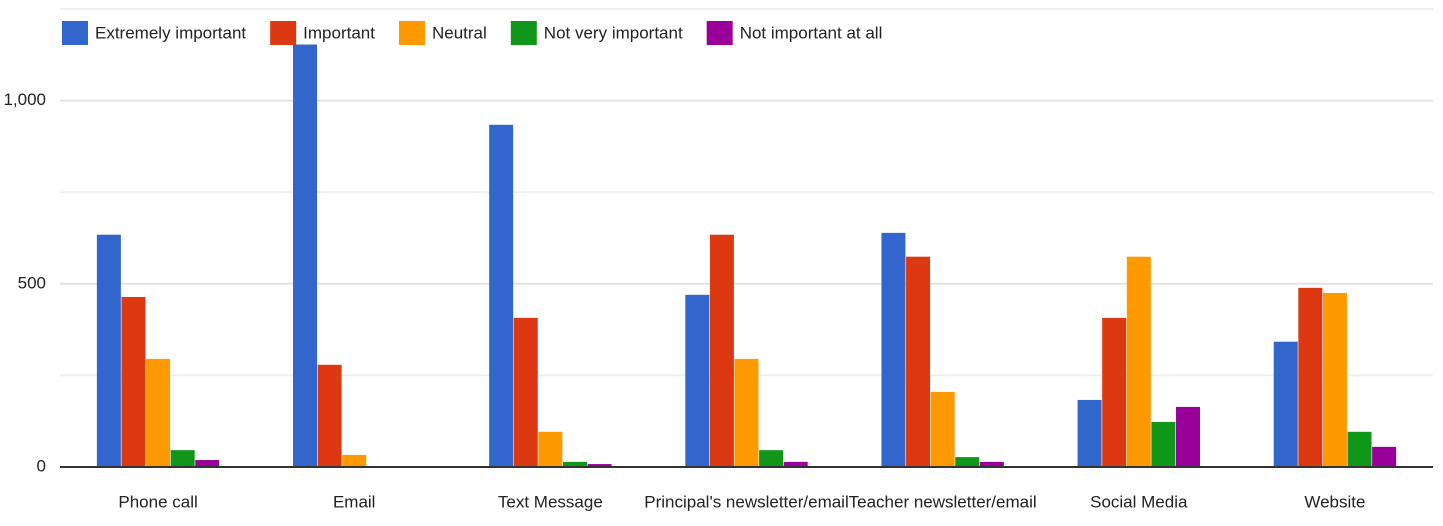 The width and height of the screenshot is (1443, 526). Describe the element at coordinates (550, 501) in the screenshot. I see `x-tick-label: Text Message` at that location.